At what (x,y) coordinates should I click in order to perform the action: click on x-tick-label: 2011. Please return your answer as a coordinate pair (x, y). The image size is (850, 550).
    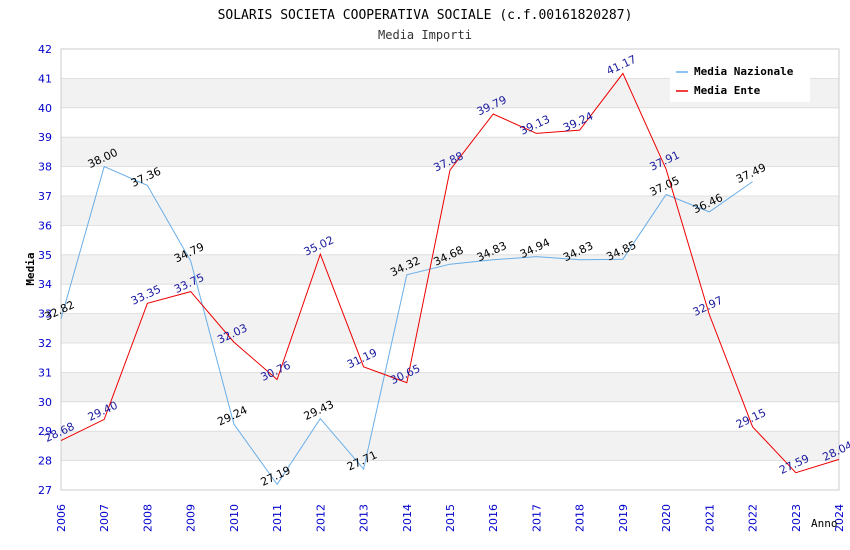
    Looking at the image, I should click on (277, 518).